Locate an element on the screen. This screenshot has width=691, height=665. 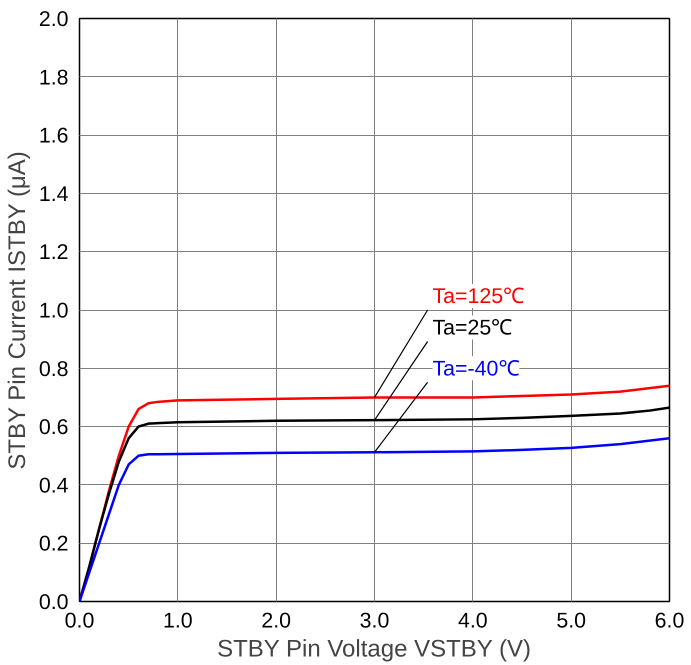
y-tick-label: 0.2 is located at coordinates (53, 544).